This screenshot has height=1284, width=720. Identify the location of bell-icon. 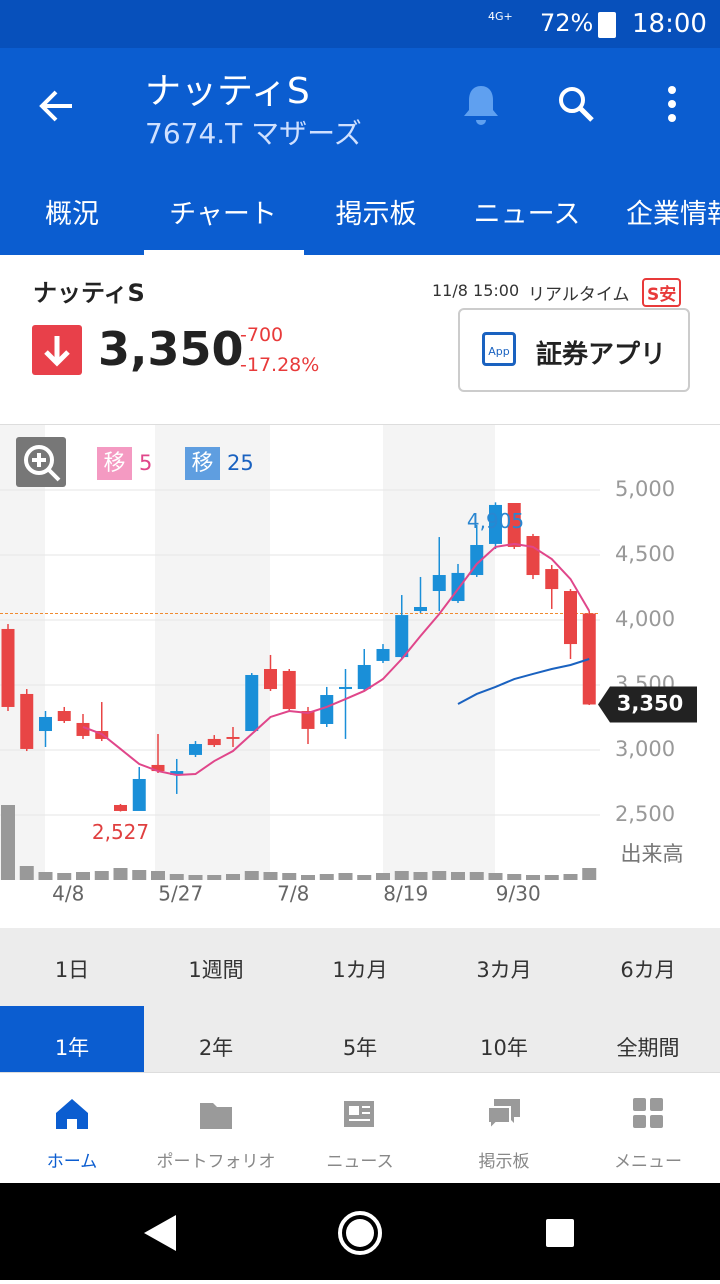
(481, 105).